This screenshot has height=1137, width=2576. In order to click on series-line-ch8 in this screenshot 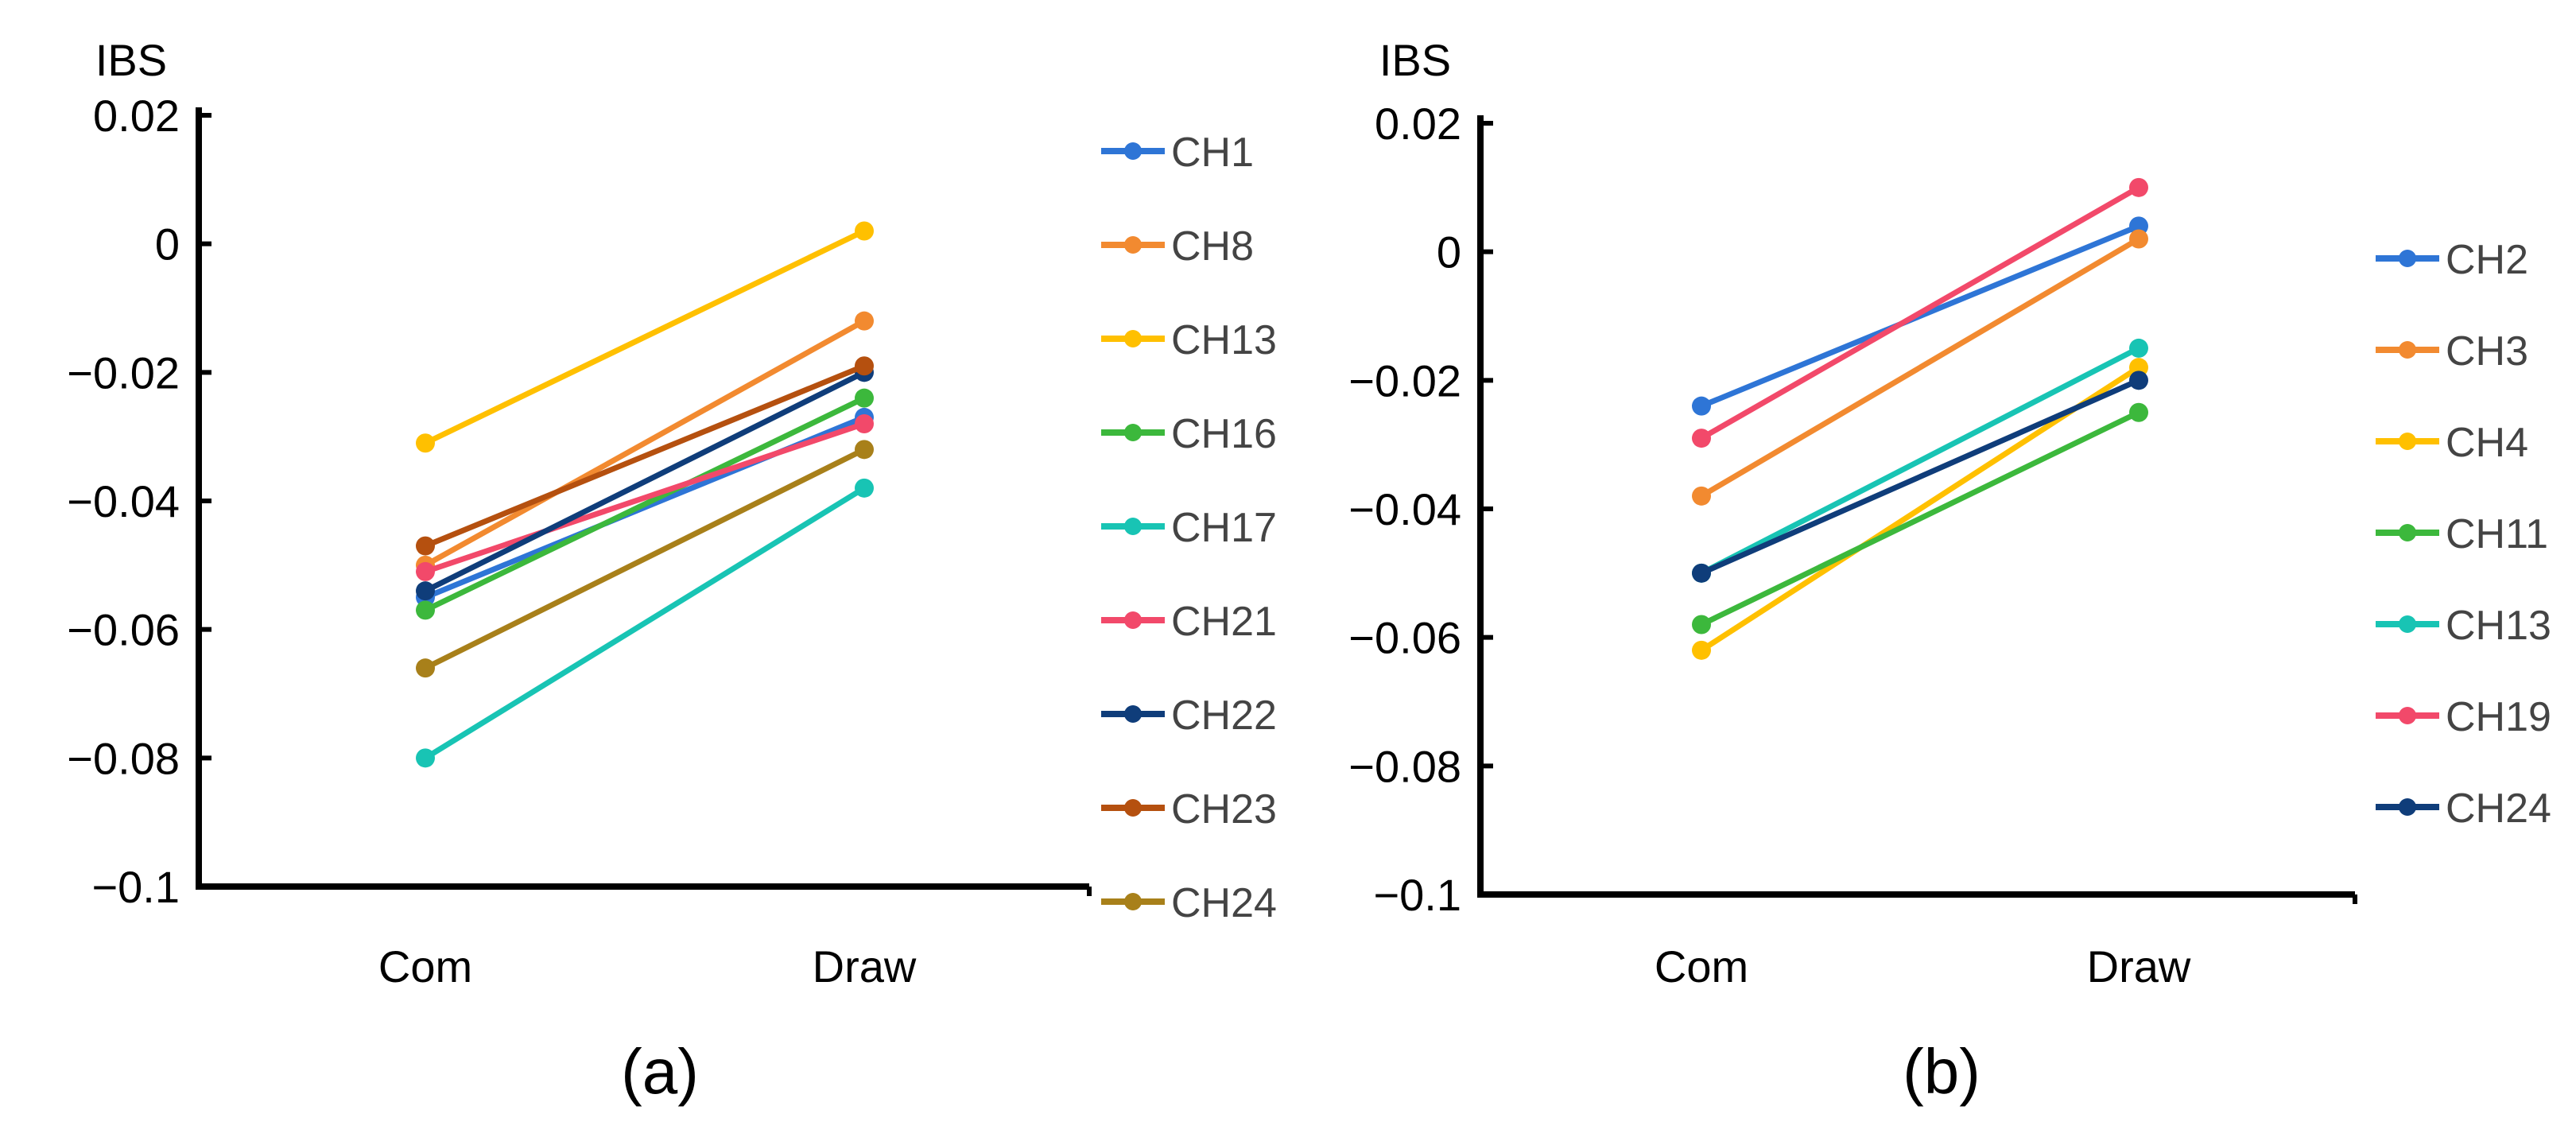, I will do `click(645, 443)`.